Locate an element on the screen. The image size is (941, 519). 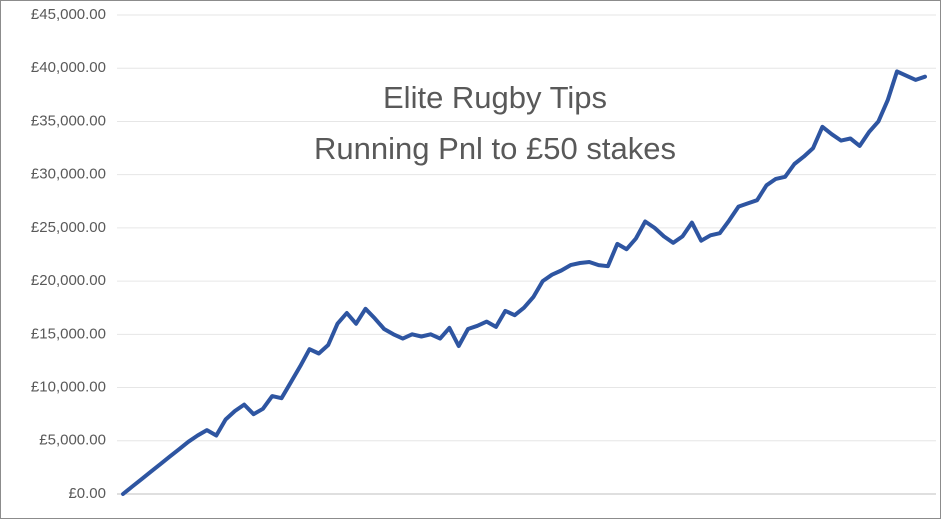
chart-subtitle: Running Pnl to £50 stakes is located at coordinates (495, 148).